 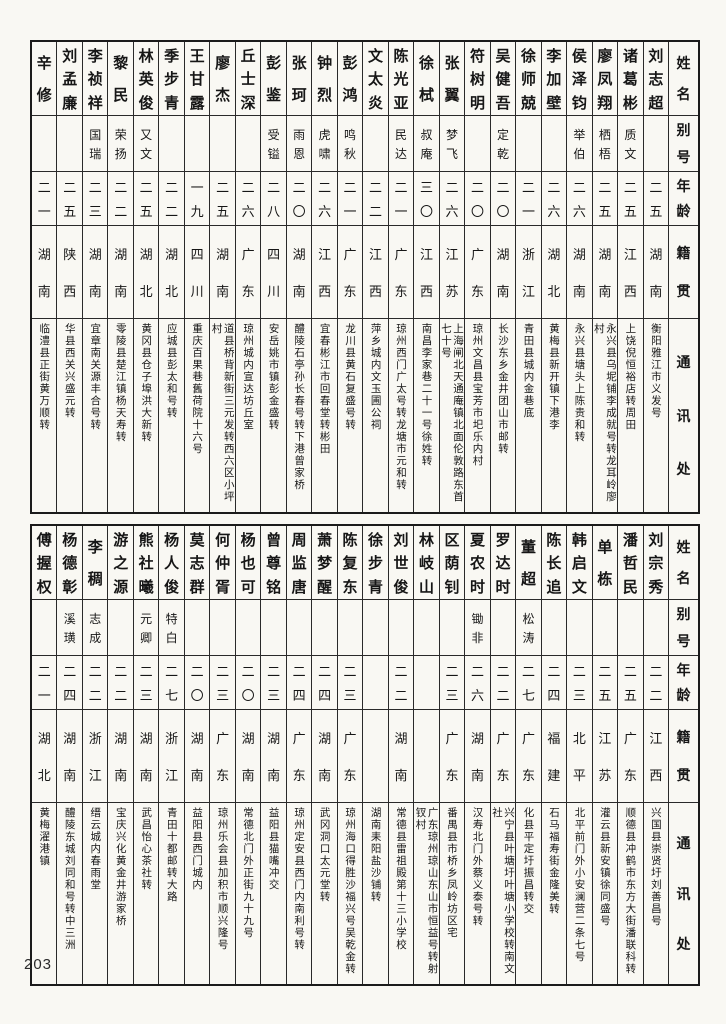 I want to click on person-name: 彭鸿, so click(x=350, y=79).